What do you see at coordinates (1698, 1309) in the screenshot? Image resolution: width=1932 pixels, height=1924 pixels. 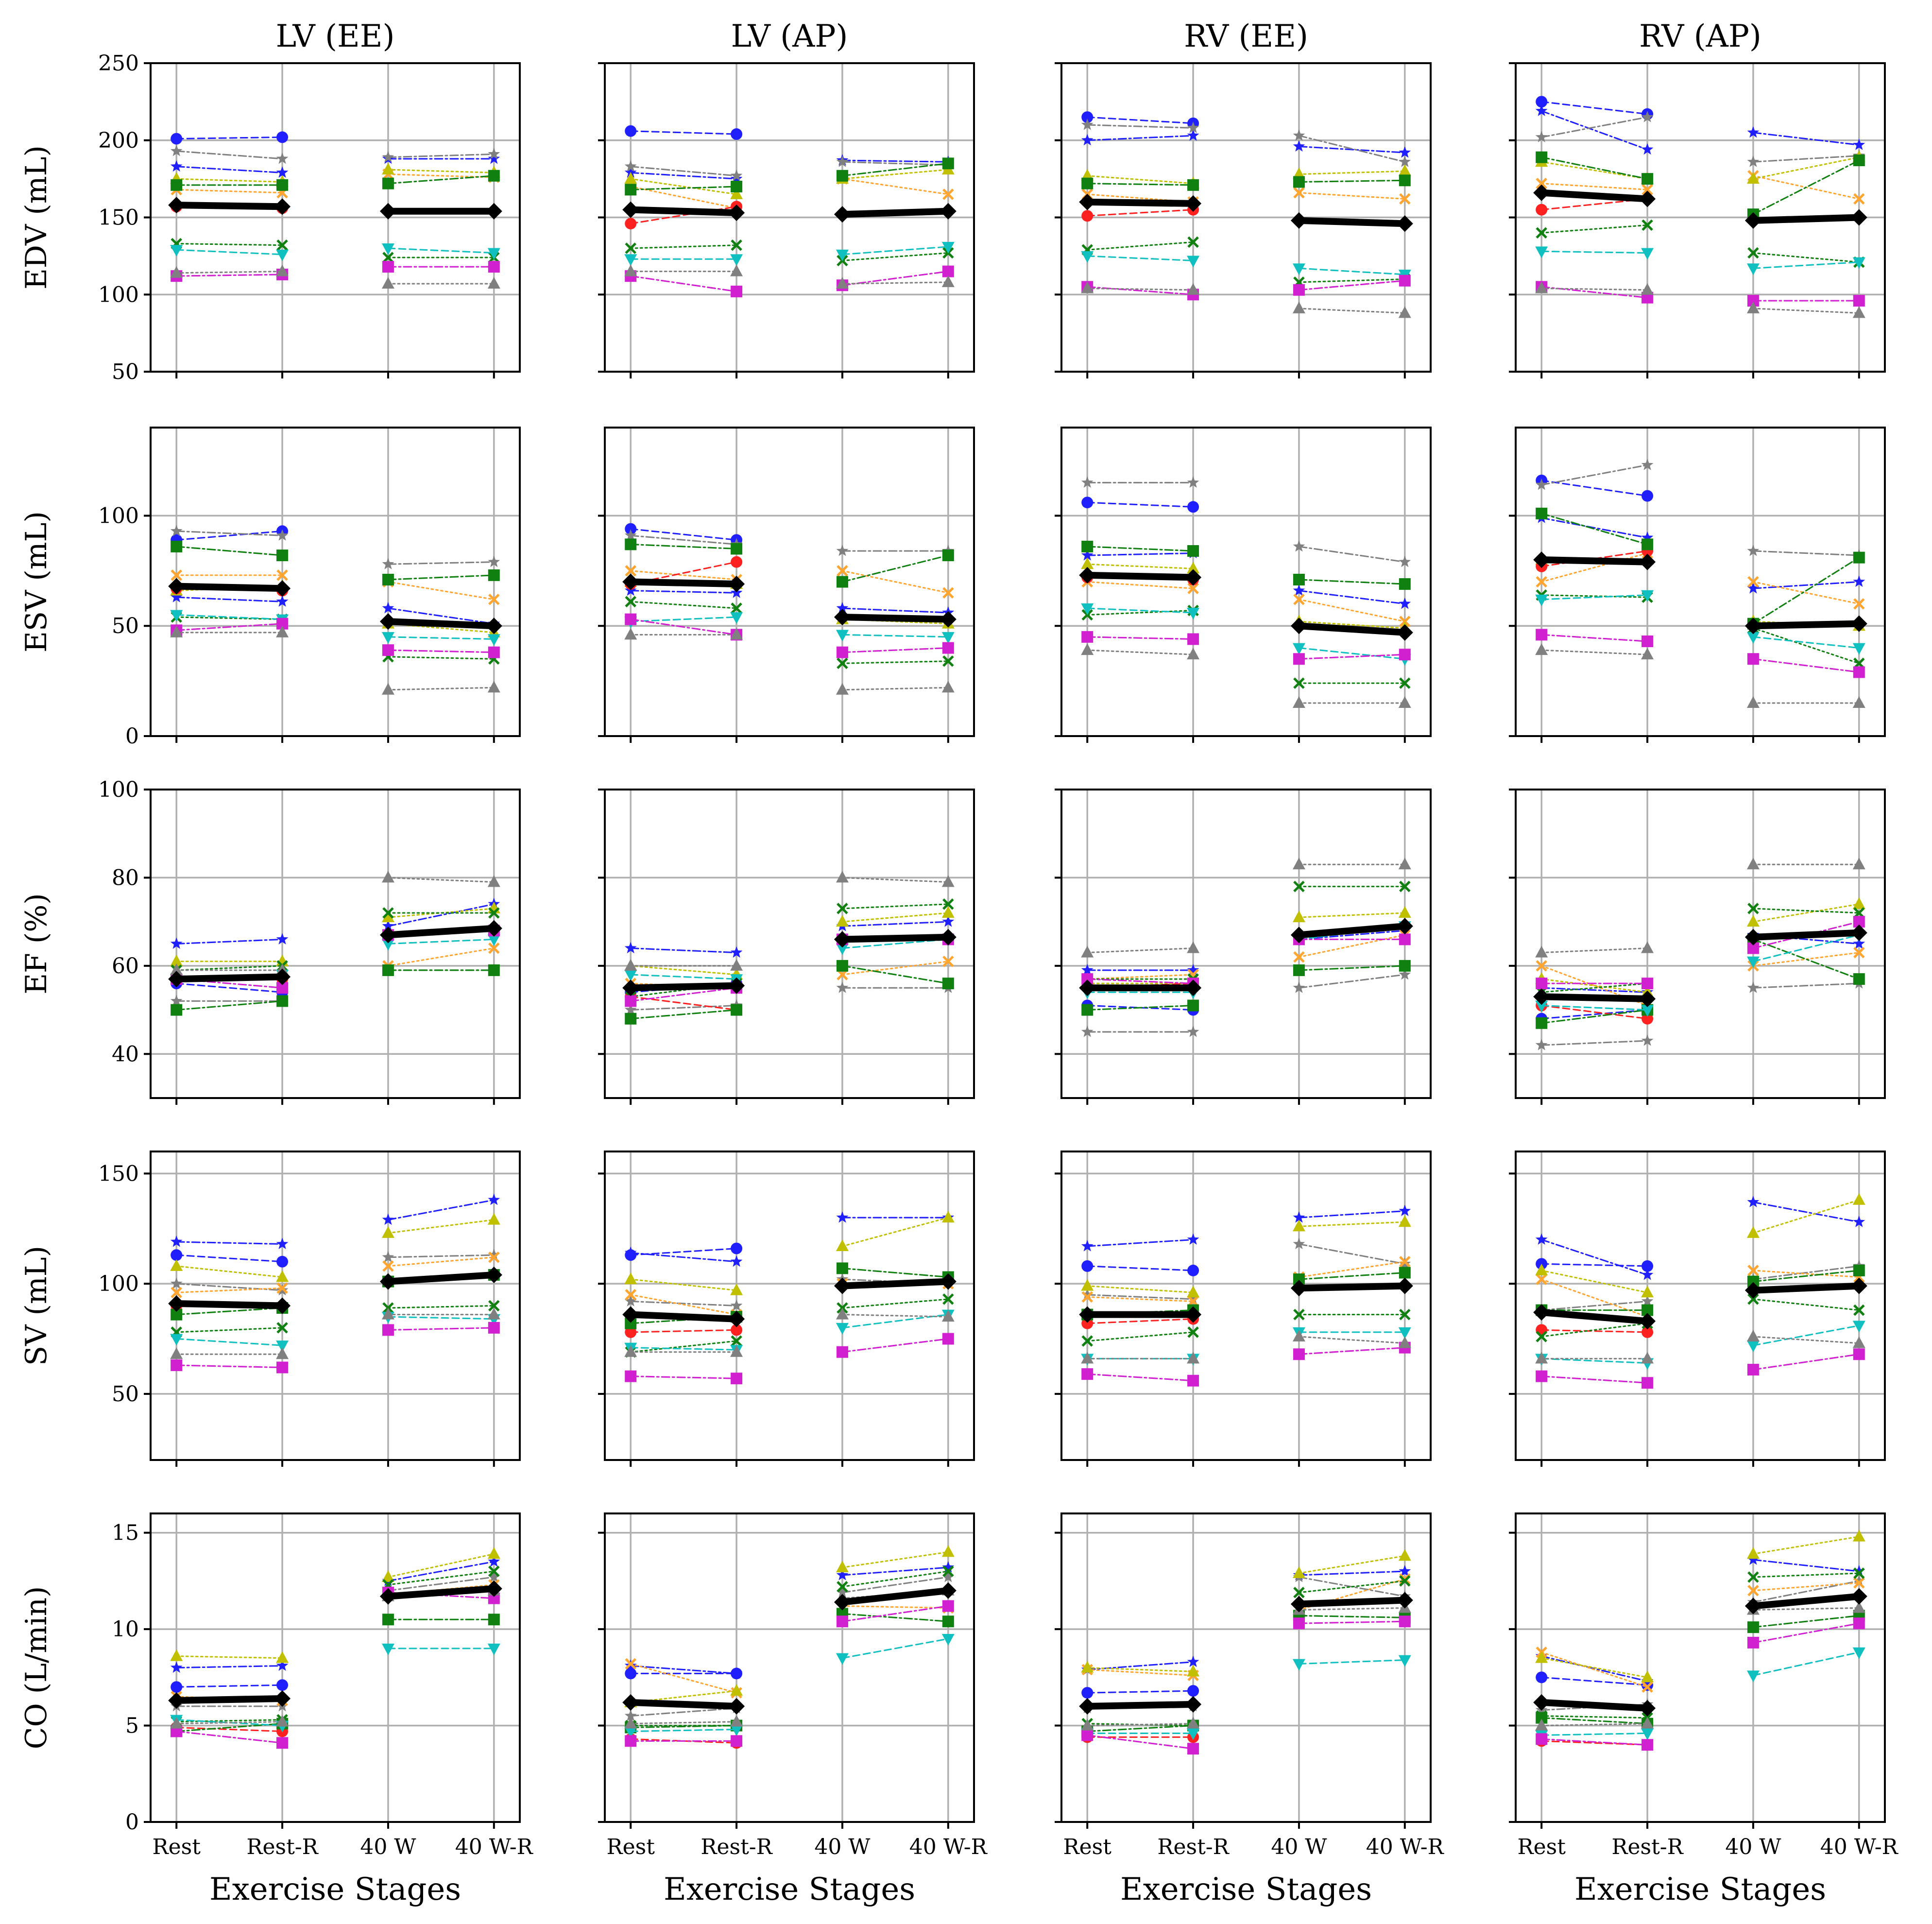 I see `panel-r3-c3` at bounding box center [1698, 1309].